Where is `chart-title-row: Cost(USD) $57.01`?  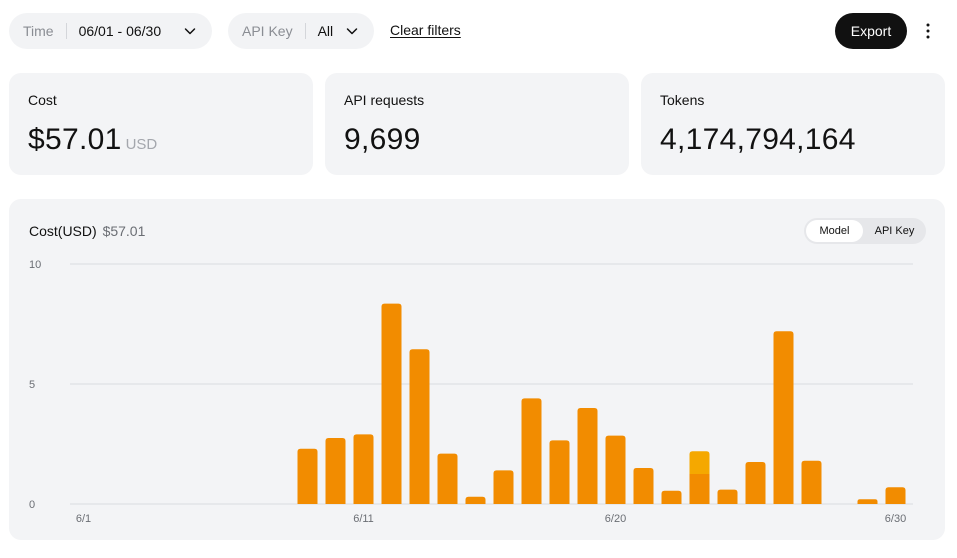 chart-title-row: Cost(USD) $57.01 is located at coordinates (87, 231).